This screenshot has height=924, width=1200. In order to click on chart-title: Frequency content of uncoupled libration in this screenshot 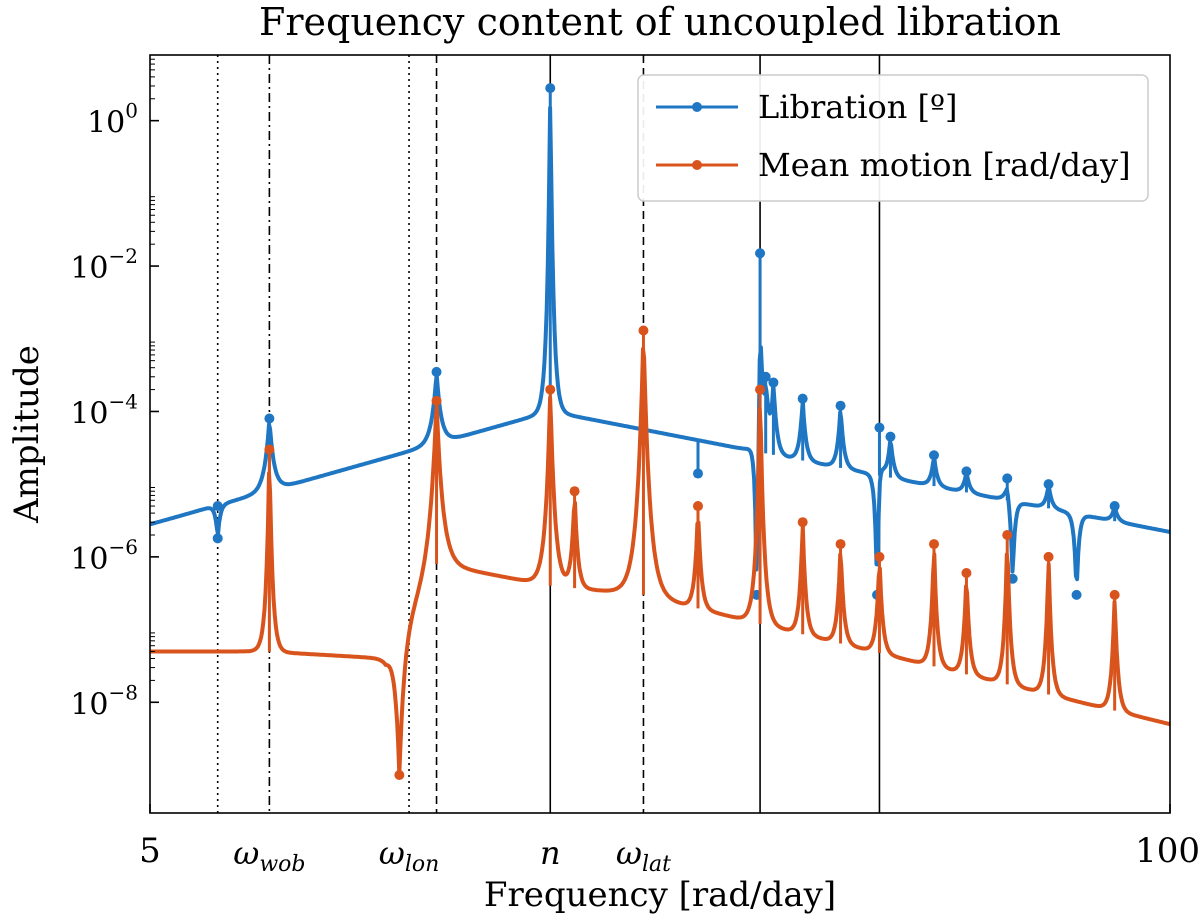, I will do `click(660, 22)`.